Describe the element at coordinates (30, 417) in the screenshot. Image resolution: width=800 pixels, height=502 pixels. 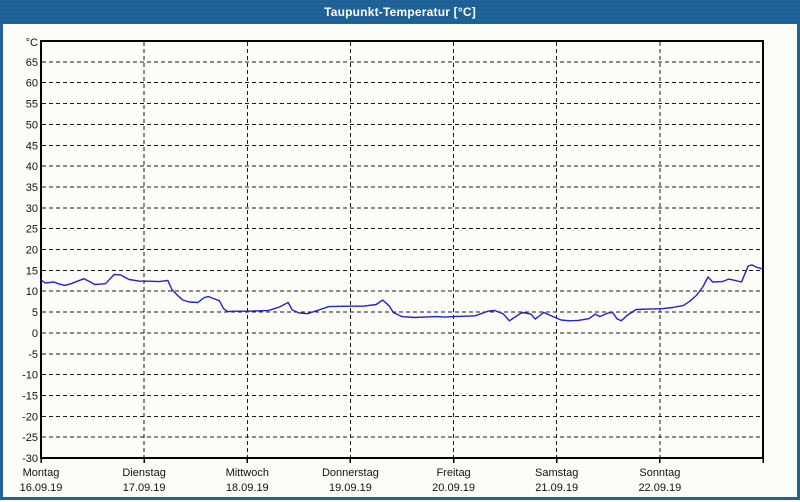
I see `y-tick-label: -20` at that location.